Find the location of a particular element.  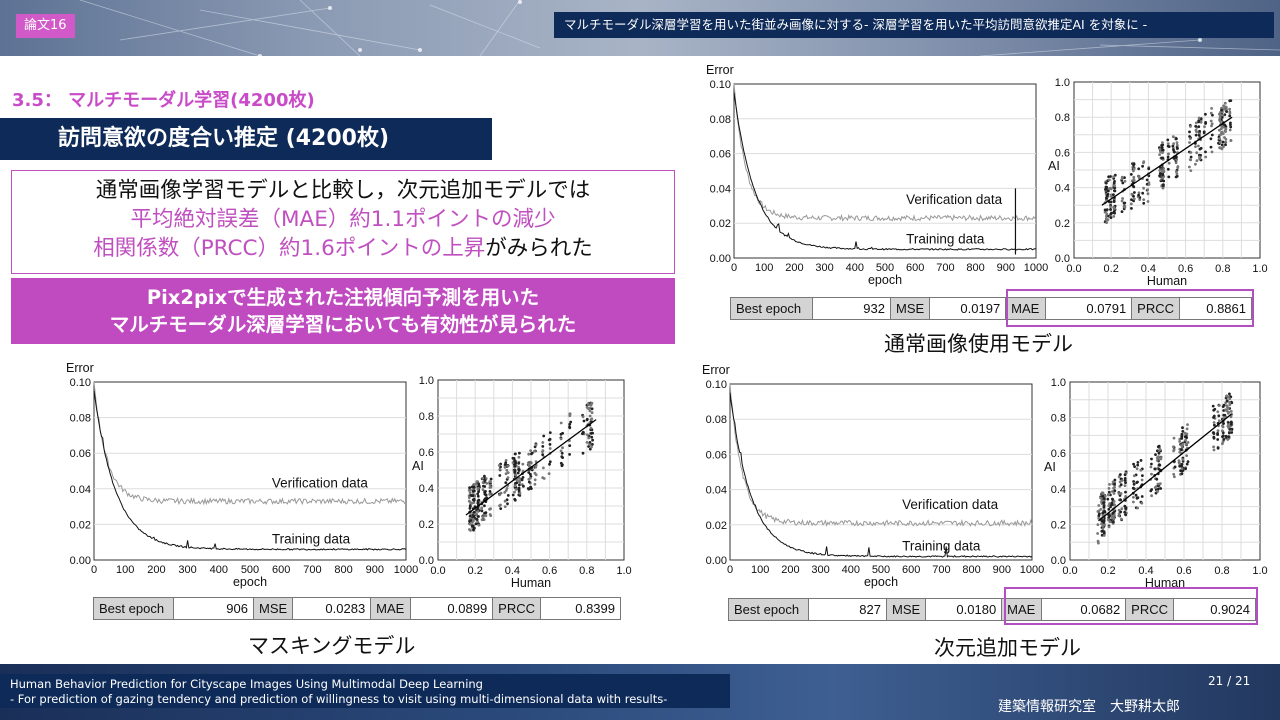

x-axis-title: Human is located at coordinates (1167, 281).